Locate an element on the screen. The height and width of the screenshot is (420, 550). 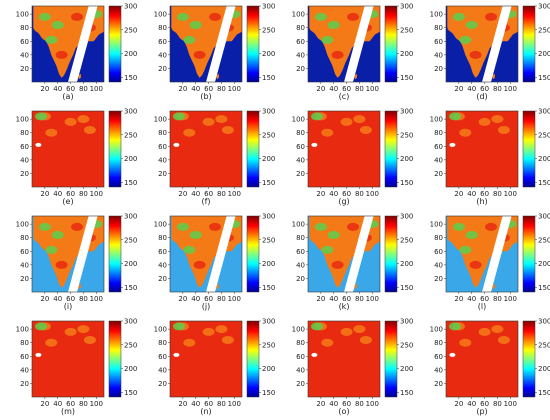
panel-label: (f) is located at coordinates (205, 201).